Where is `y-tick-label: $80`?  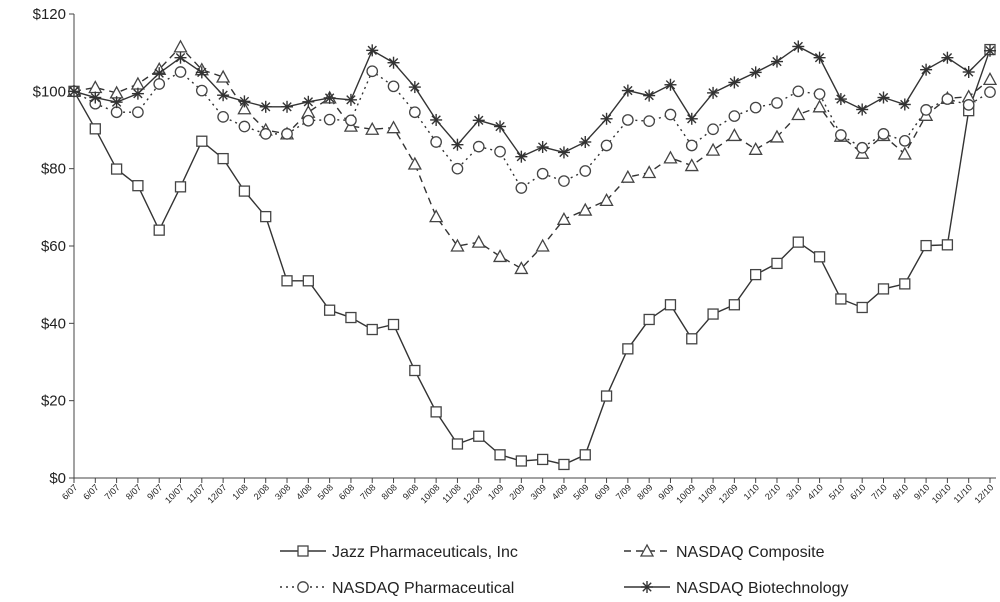 y-tick-label: $80 is located at coordinates (53, 169).